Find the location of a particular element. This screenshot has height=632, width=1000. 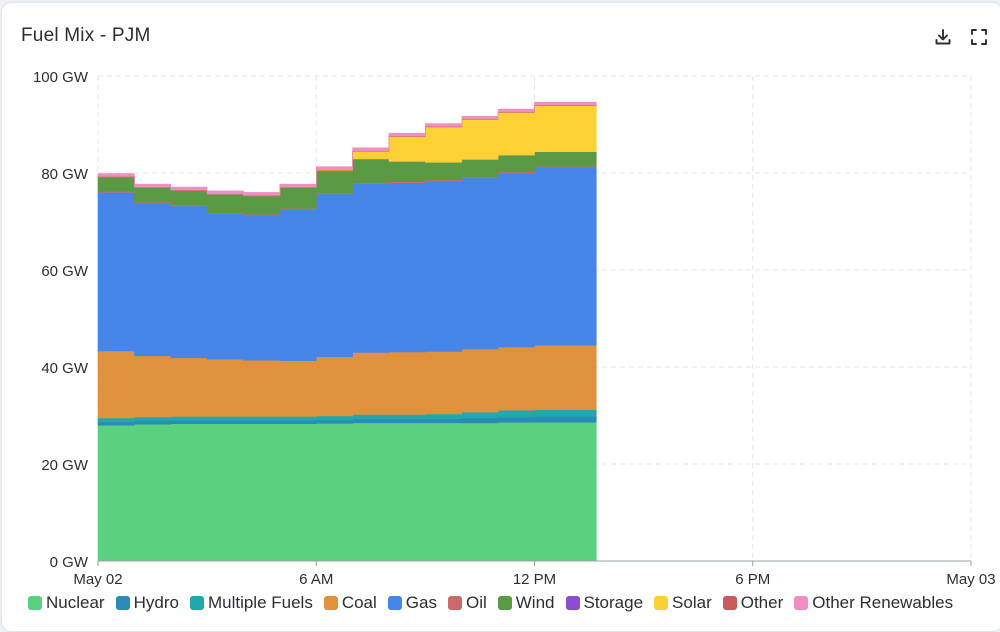

y-tick-label: 20 GW is located at coordinates (65, 465).